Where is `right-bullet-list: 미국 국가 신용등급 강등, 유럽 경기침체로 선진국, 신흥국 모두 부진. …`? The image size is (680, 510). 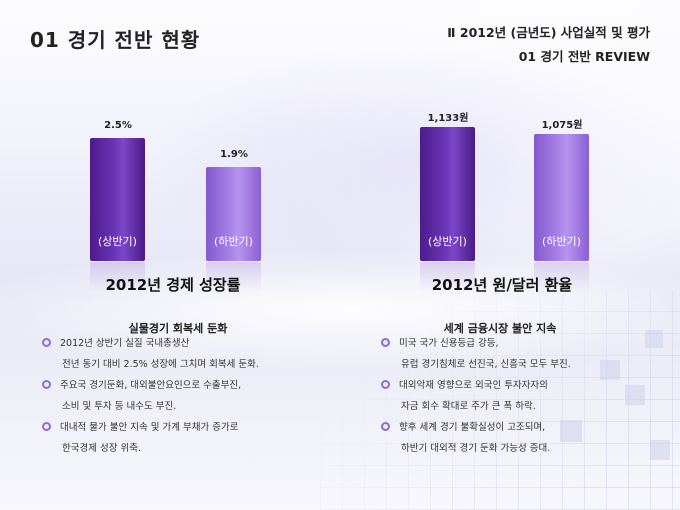
right-bullet-list: 미국 국가 신용등급 강등, 유럽 경기침체로 선진국, 신흥국 모두 부진. … is located at coordinates (476, 396).